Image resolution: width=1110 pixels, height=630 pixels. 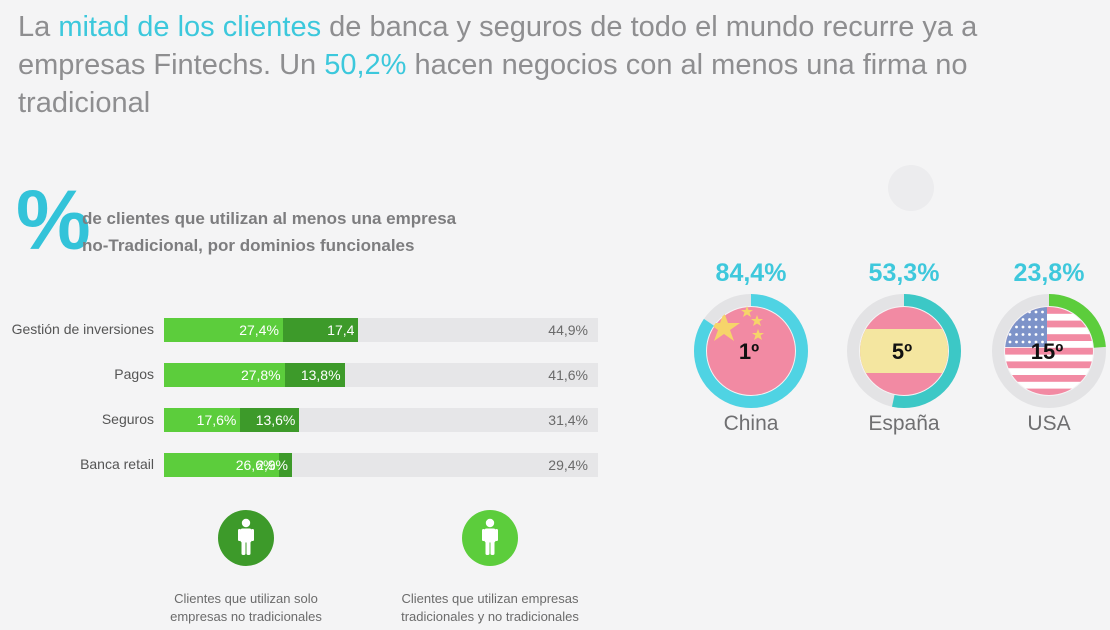 I want to click on subtitle-line-2: no-Tradicional, por dominios funcionales, so click(x=248, y=245).